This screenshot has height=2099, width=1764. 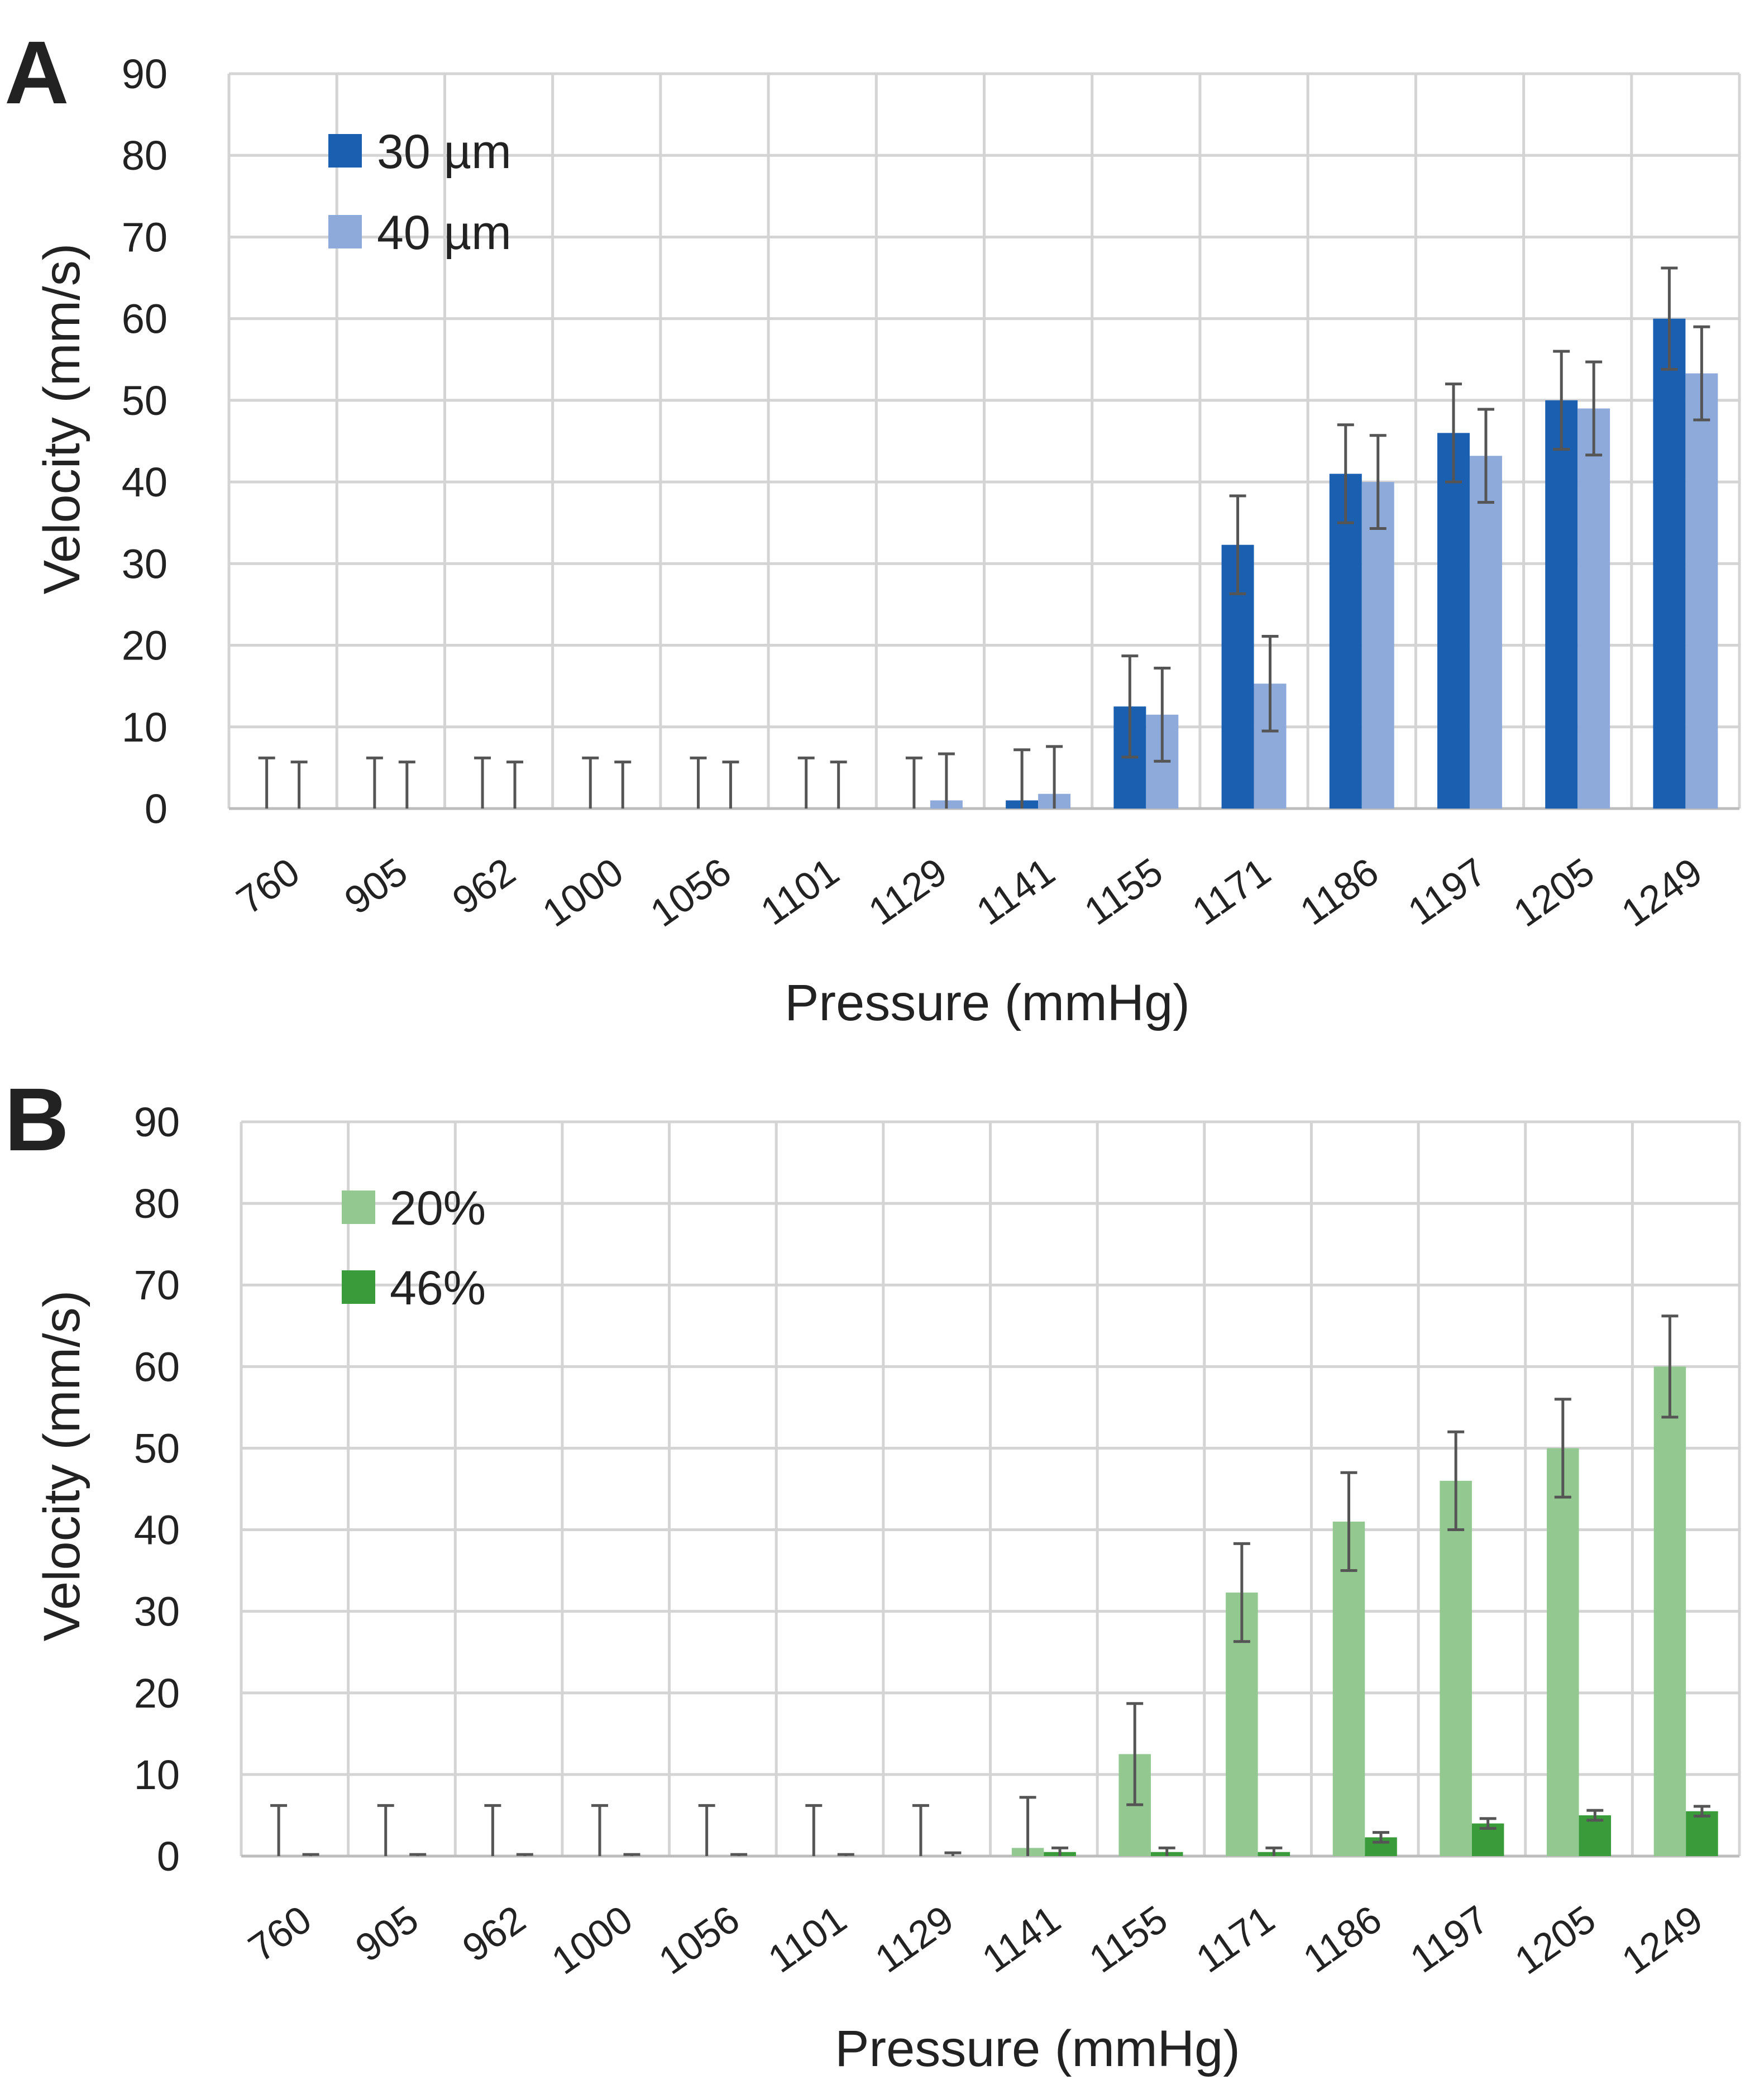 I want to click on panel-b-y-tick-50: 50, so click(x=157, y=1448).